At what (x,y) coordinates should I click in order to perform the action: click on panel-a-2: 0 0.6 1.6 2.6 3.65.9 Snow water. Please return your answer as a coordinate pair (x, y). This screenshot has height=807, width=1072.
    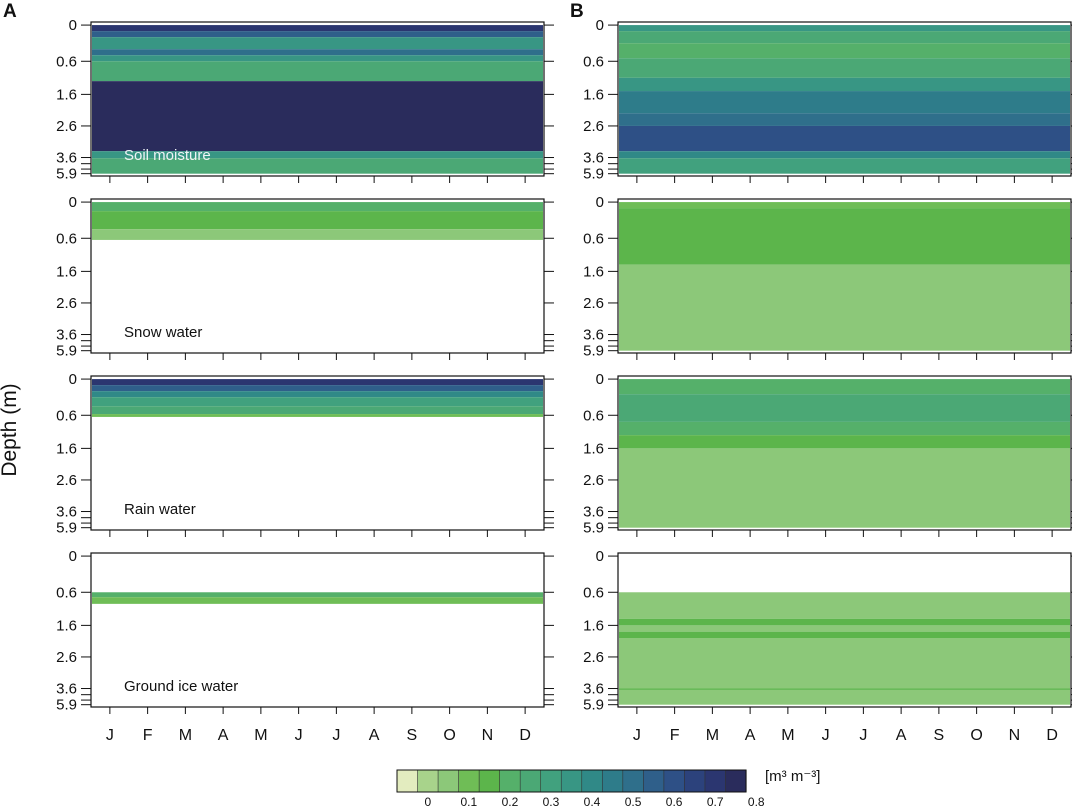
    Looking at the image, I should click on (305, 277).